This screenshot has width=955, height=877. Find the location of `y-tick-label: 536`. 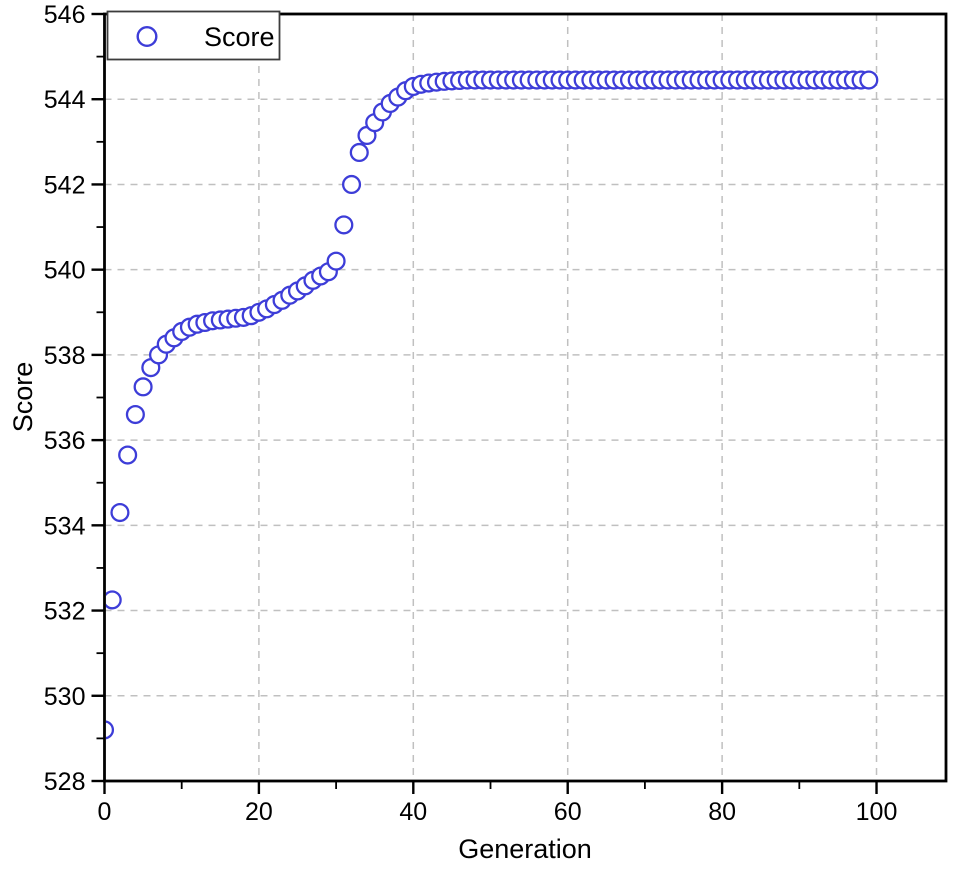

y-tick-label: 536 is located at coordinates (65, 441).